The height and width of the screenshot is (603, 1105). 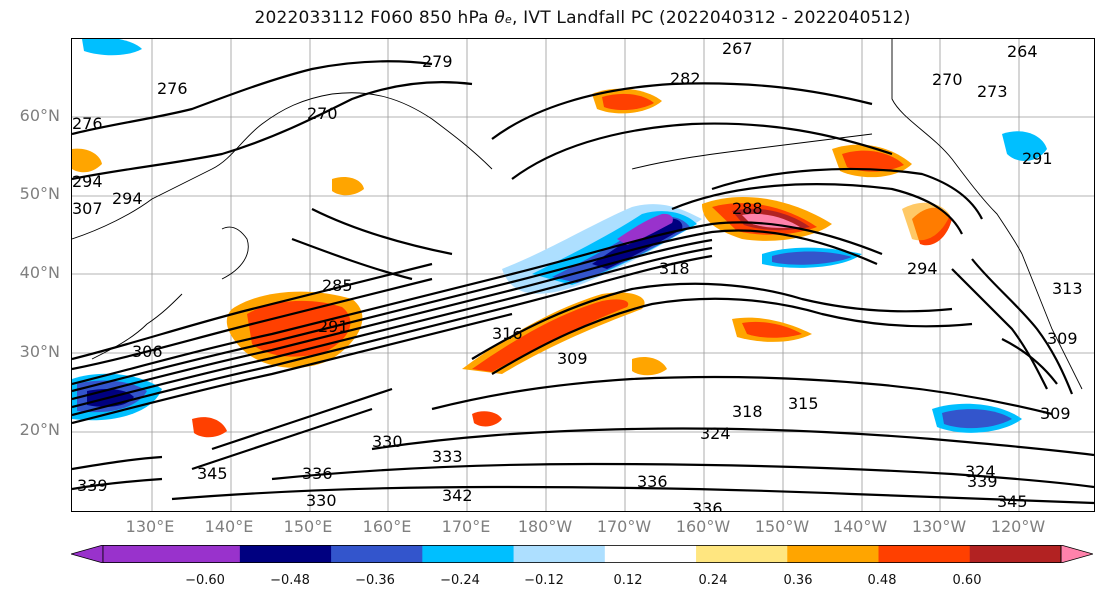 What do you see at coordinates (87, 554) in the screenshot?
I see `colorbar-extend-low` at bounding box center [87, 554].